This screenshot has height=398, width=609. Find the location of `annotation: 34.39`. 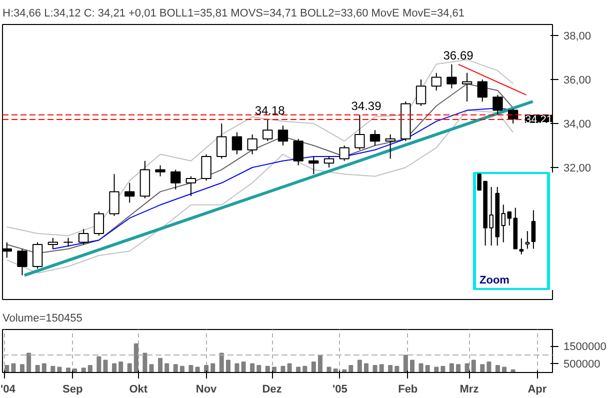

annotation: 34.39 is located at coordinates (366, 105).